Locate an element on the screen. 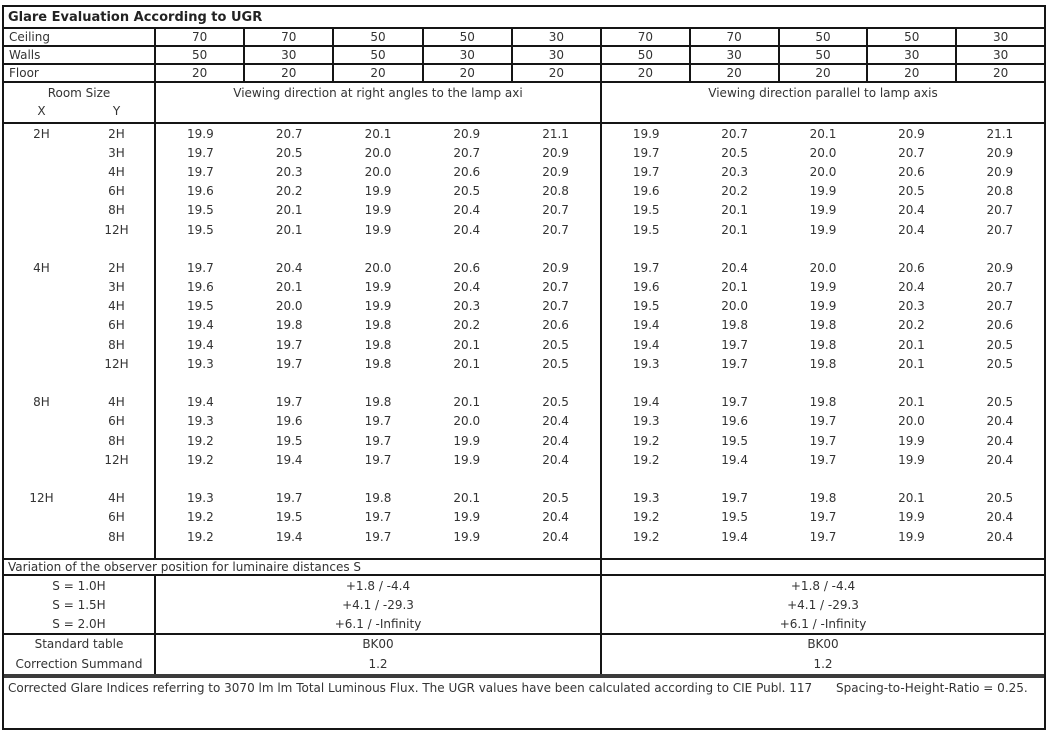  room-x-label: 12H is located at coordinates (41, 498).